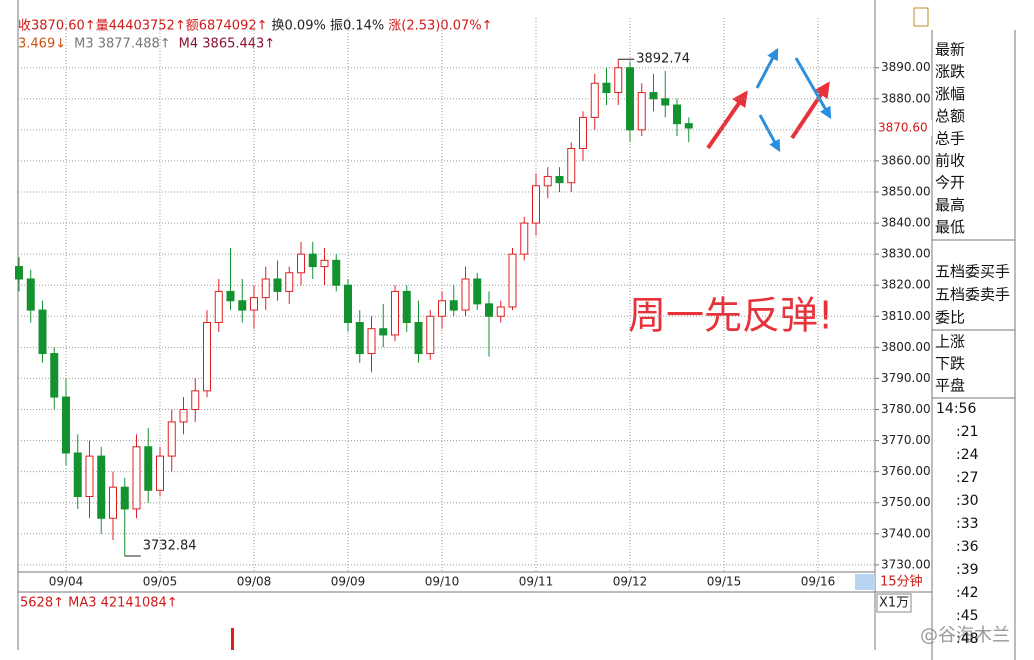  What do you see at coordinates (906, 378) in the screenshot?
I see `y-tick-label: 3790.00` at bounding box center [906, 378].